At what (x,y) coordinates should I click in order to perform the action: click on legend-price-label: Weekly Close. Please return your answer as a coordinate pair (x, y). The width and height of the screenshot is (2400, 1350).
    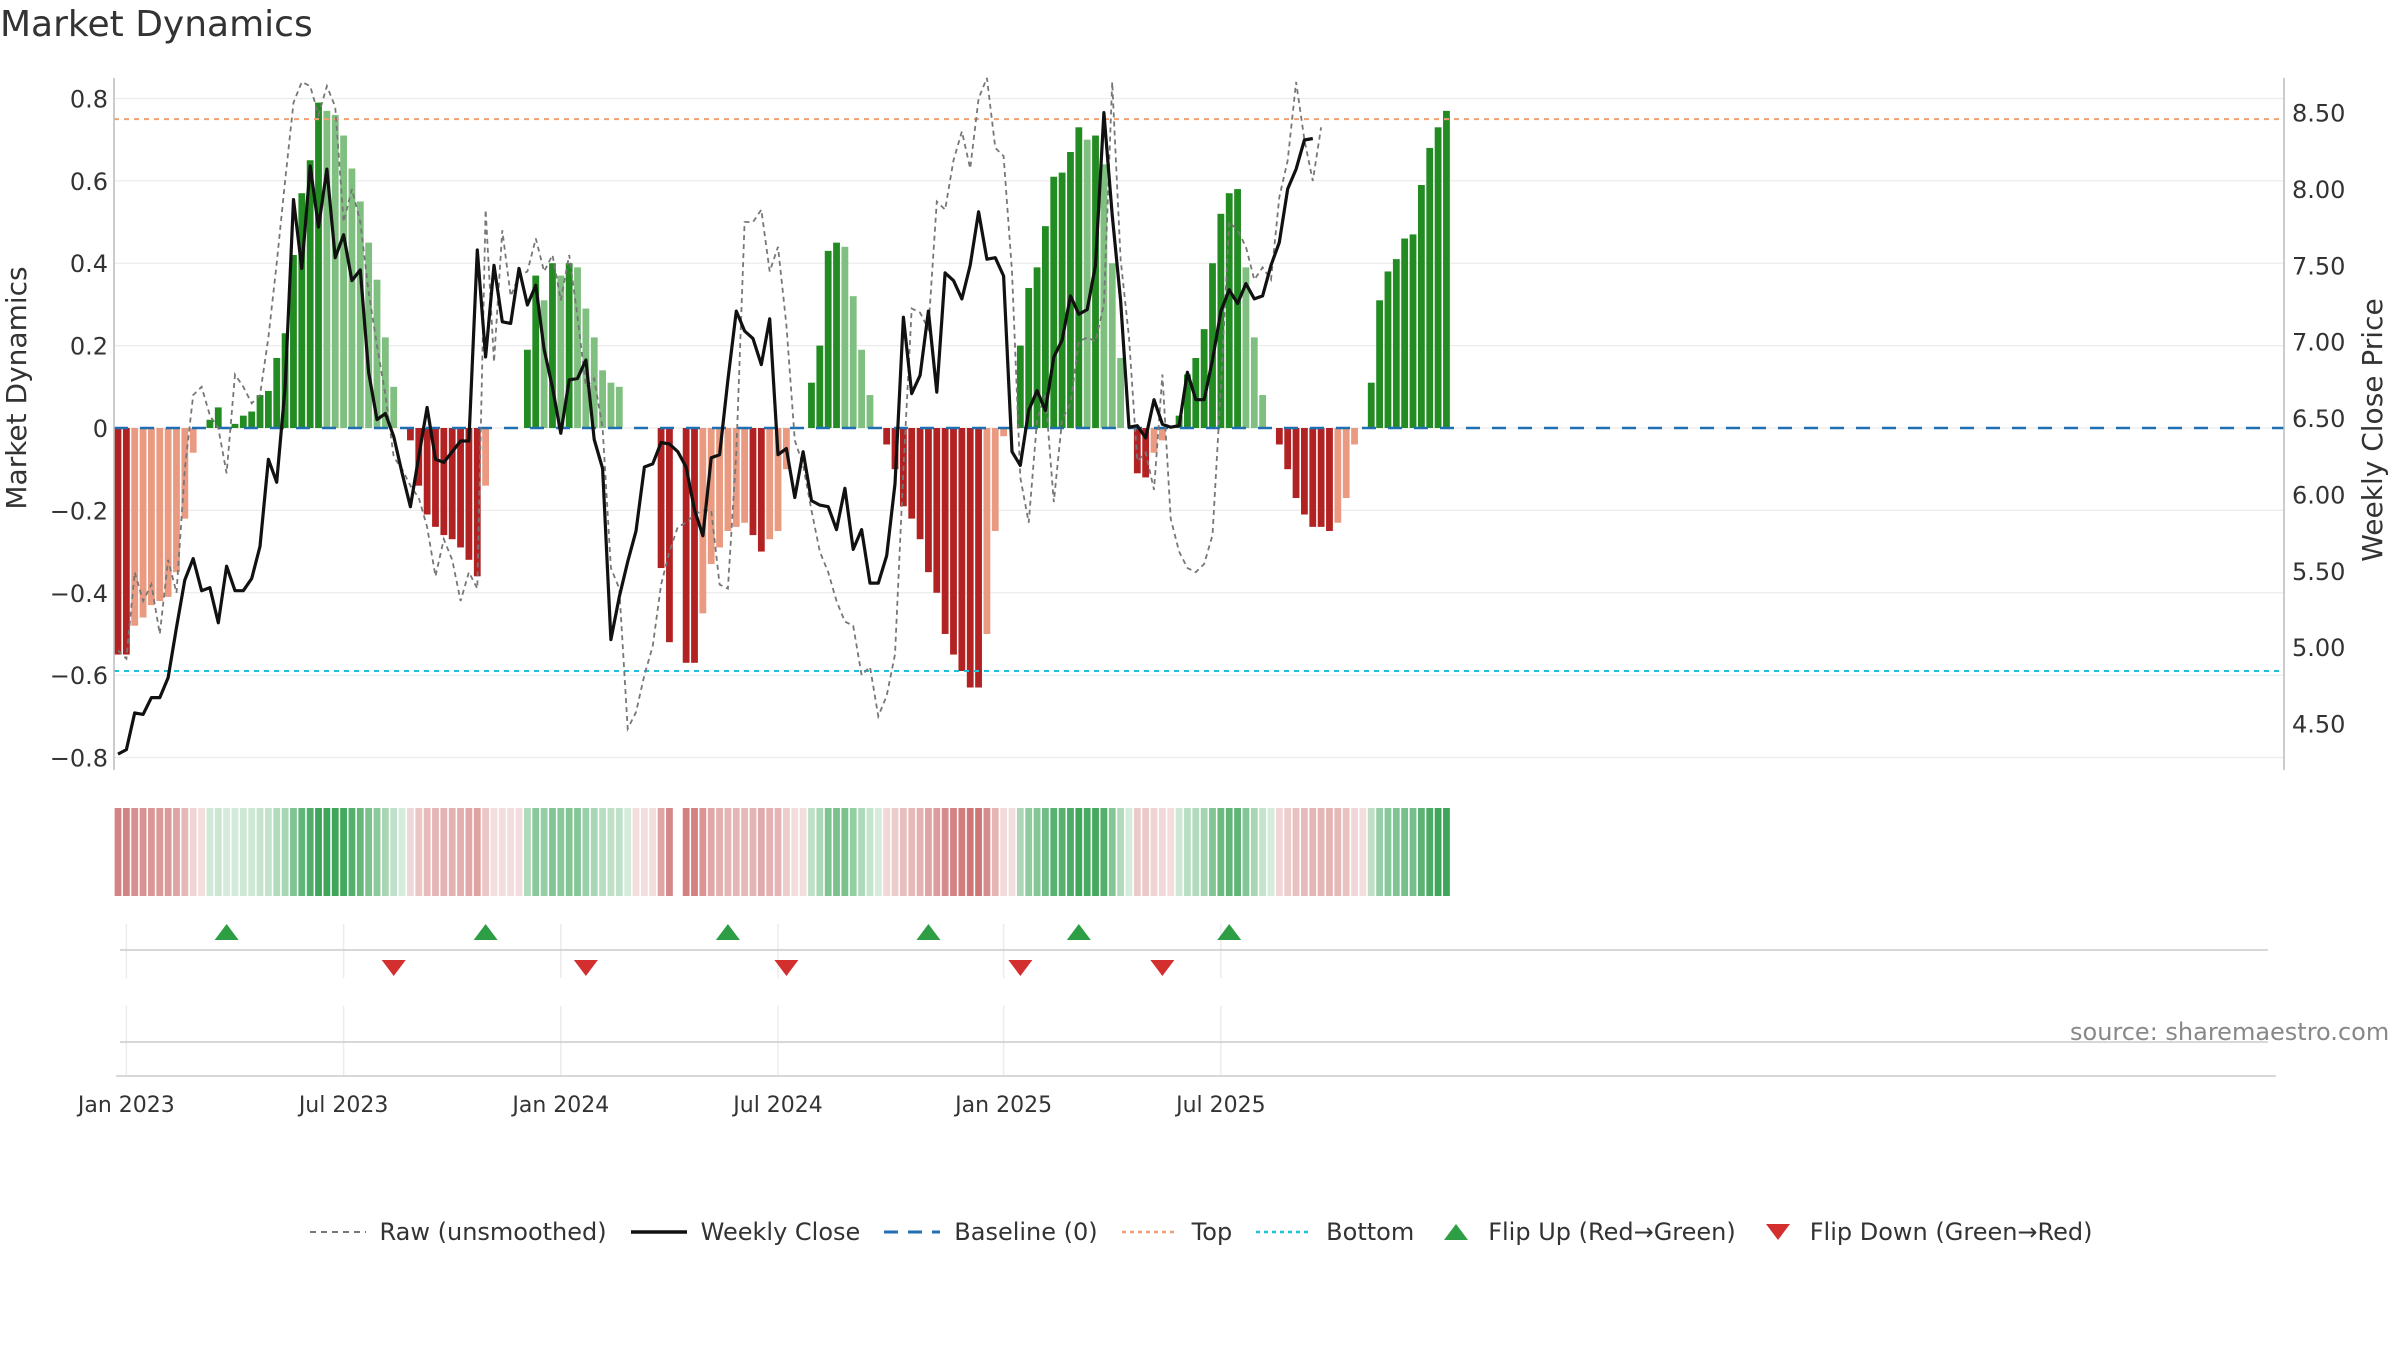
    Looking at the image, I should click on (780, 1232).